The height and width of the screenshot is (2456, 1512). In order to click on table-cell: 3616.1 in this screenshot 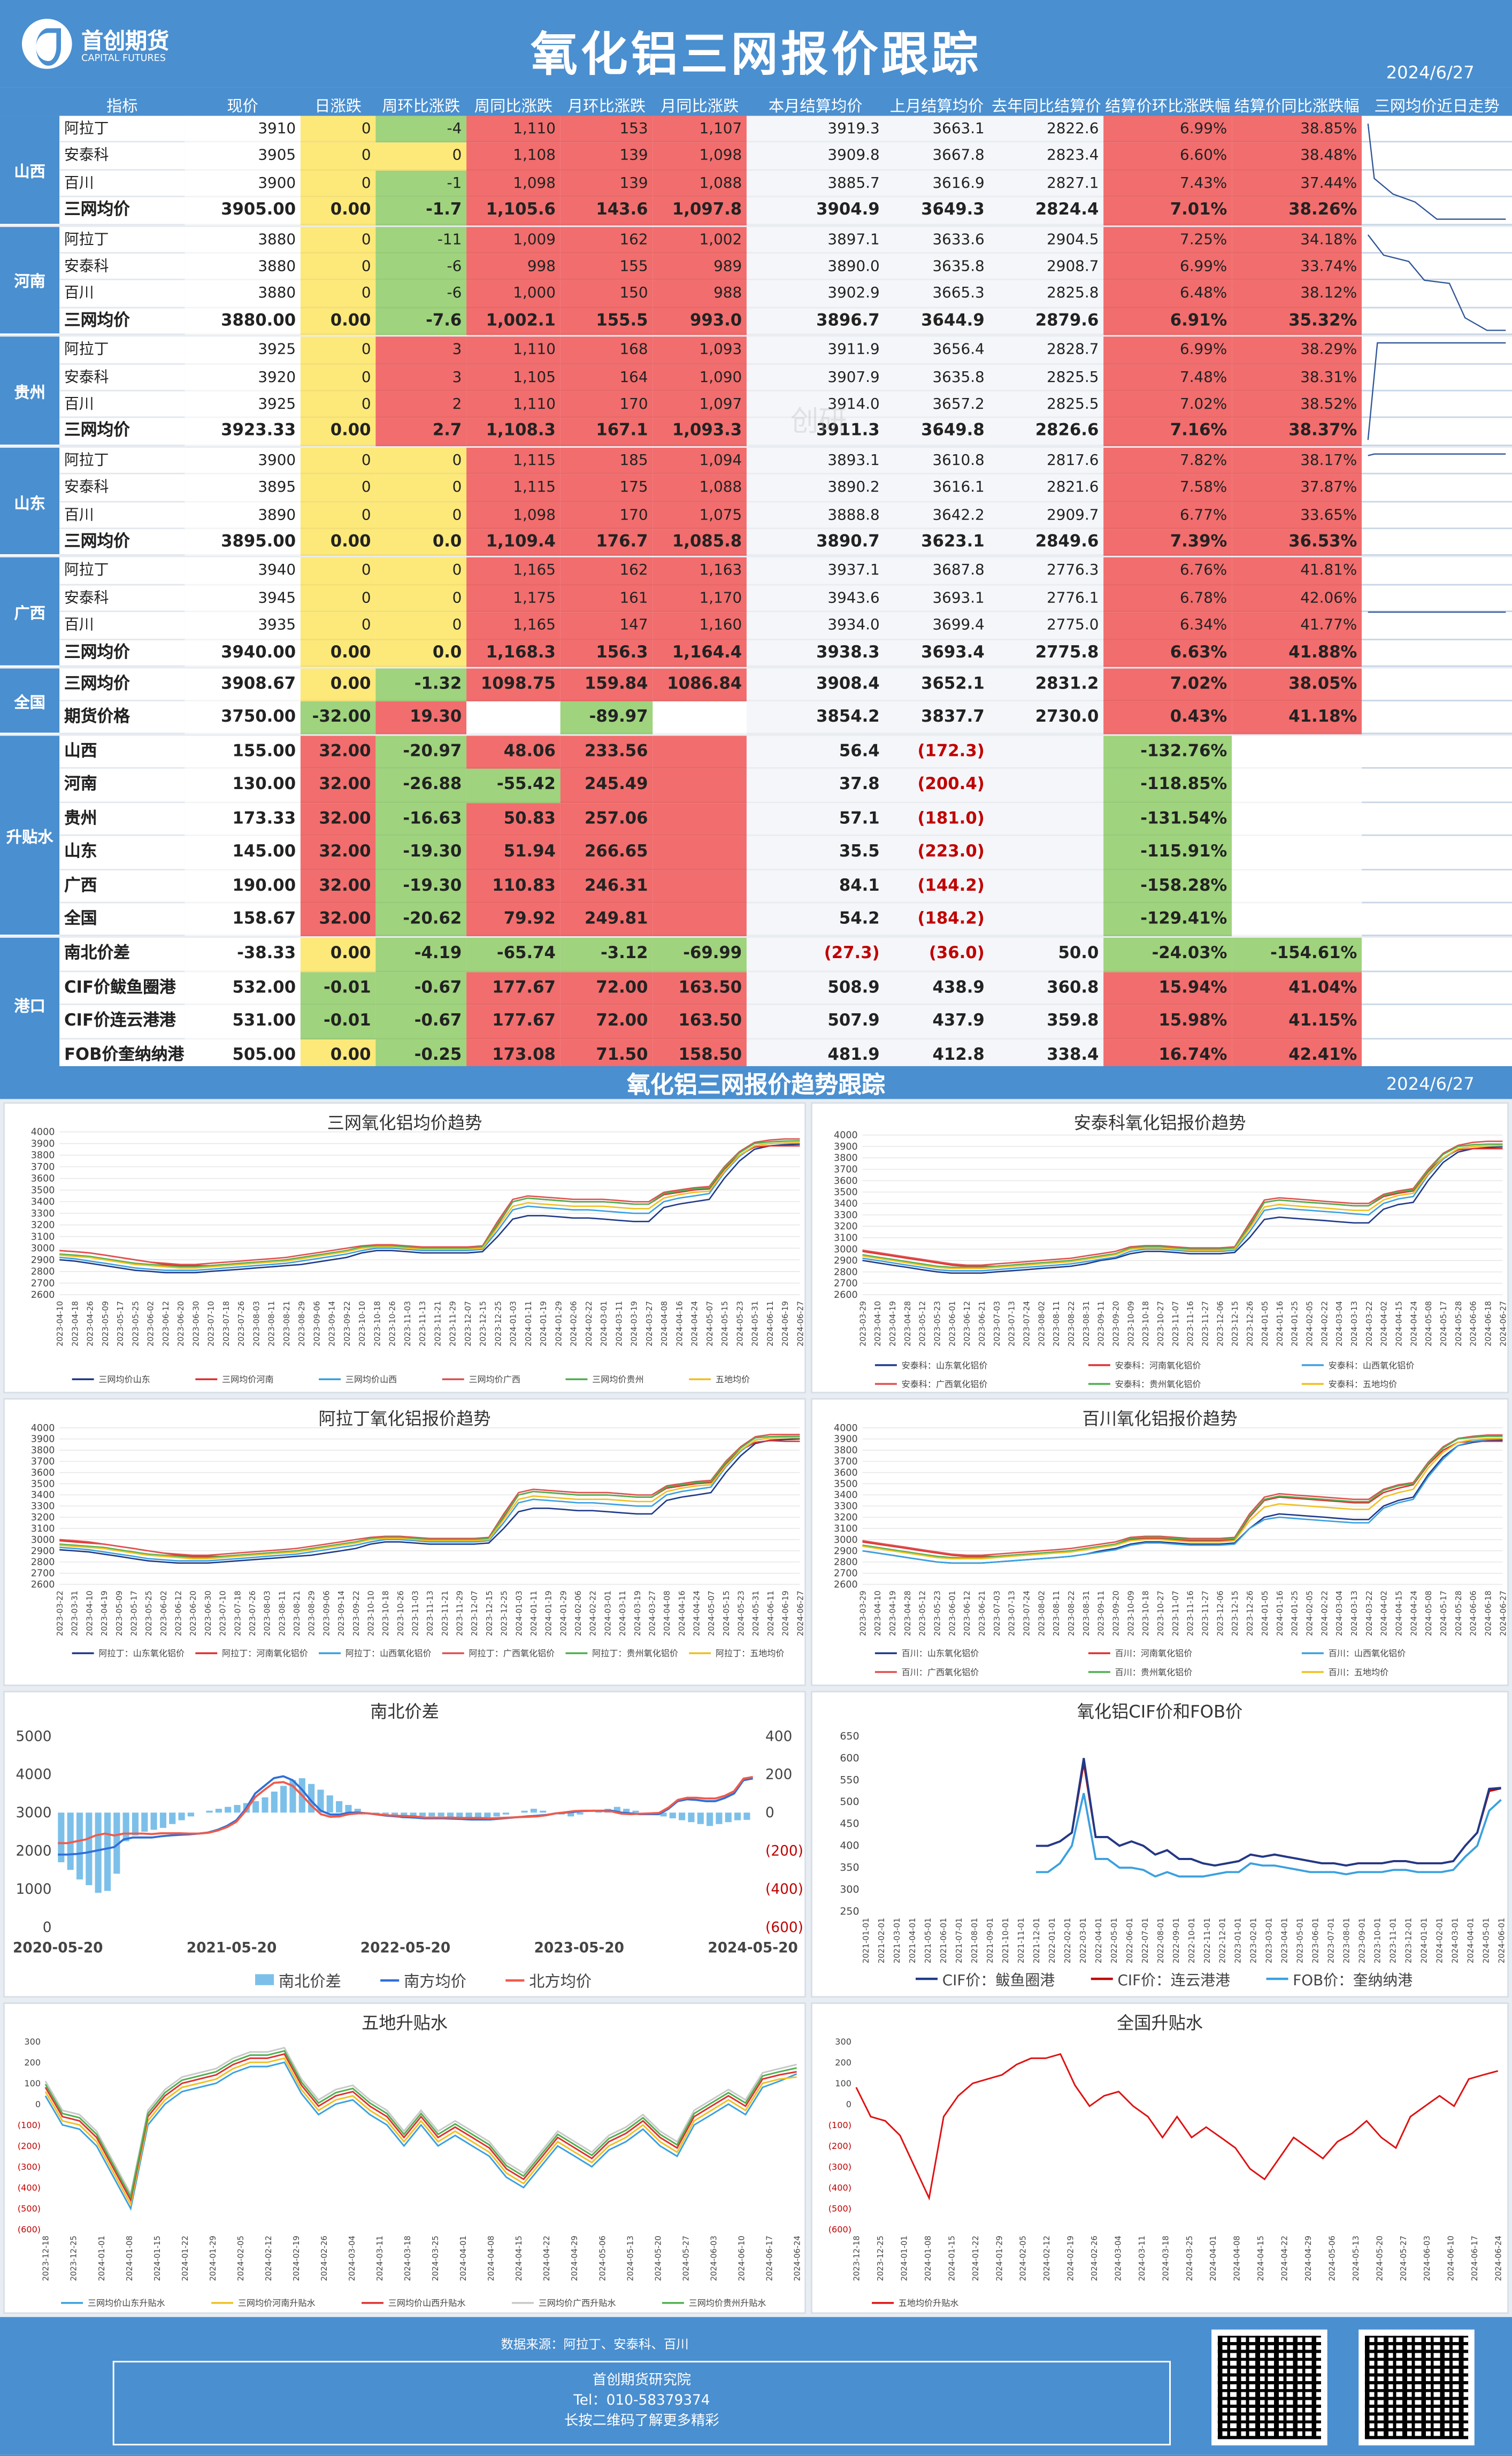, I will do `click(936, 488)`.